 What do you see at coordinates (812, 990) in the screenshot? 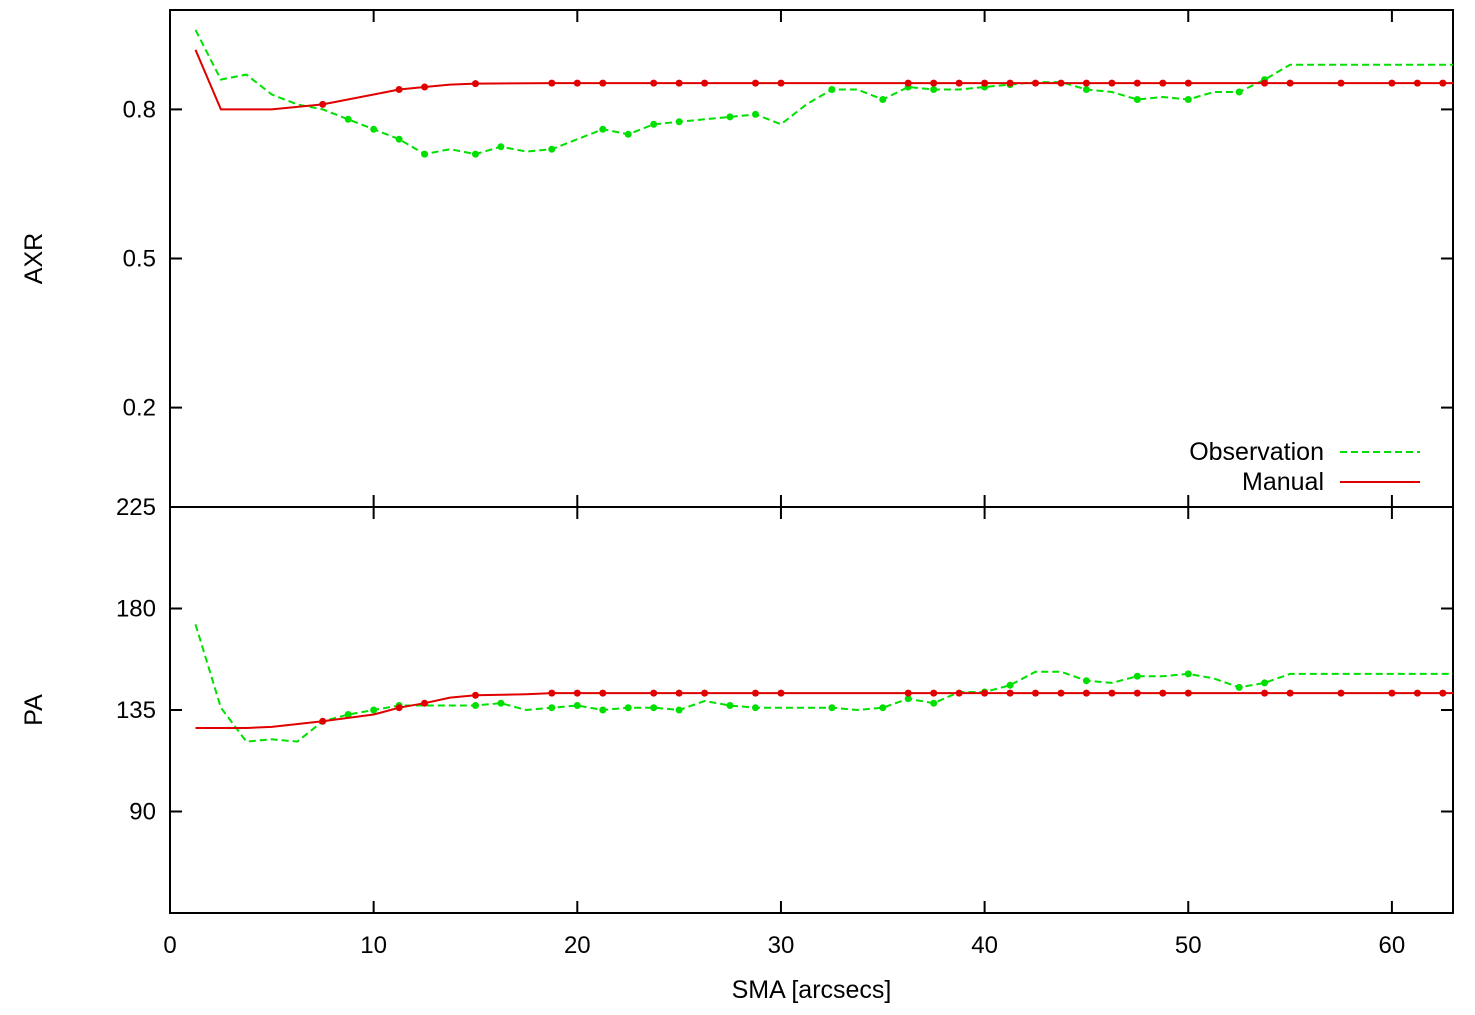
I see `x-axis-label: SMA [arcsecs]` at bounding box center [812, 990].